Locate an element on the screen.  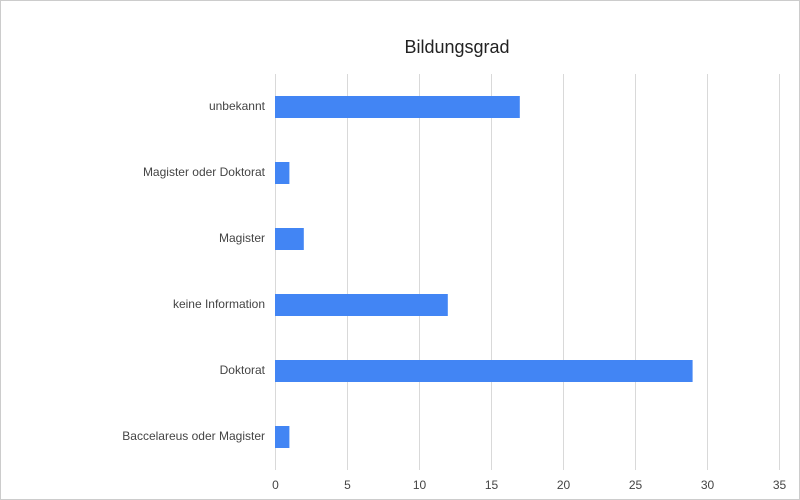
chart-title: Bildungsgrad is located at coordinates (456, 47).